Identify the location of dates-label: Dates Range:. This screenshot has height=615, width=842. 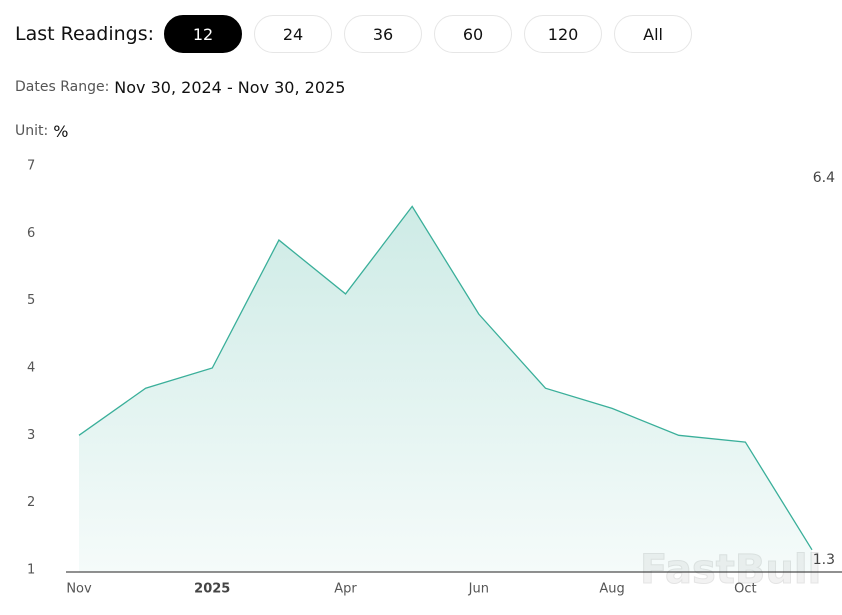
(62, 87).